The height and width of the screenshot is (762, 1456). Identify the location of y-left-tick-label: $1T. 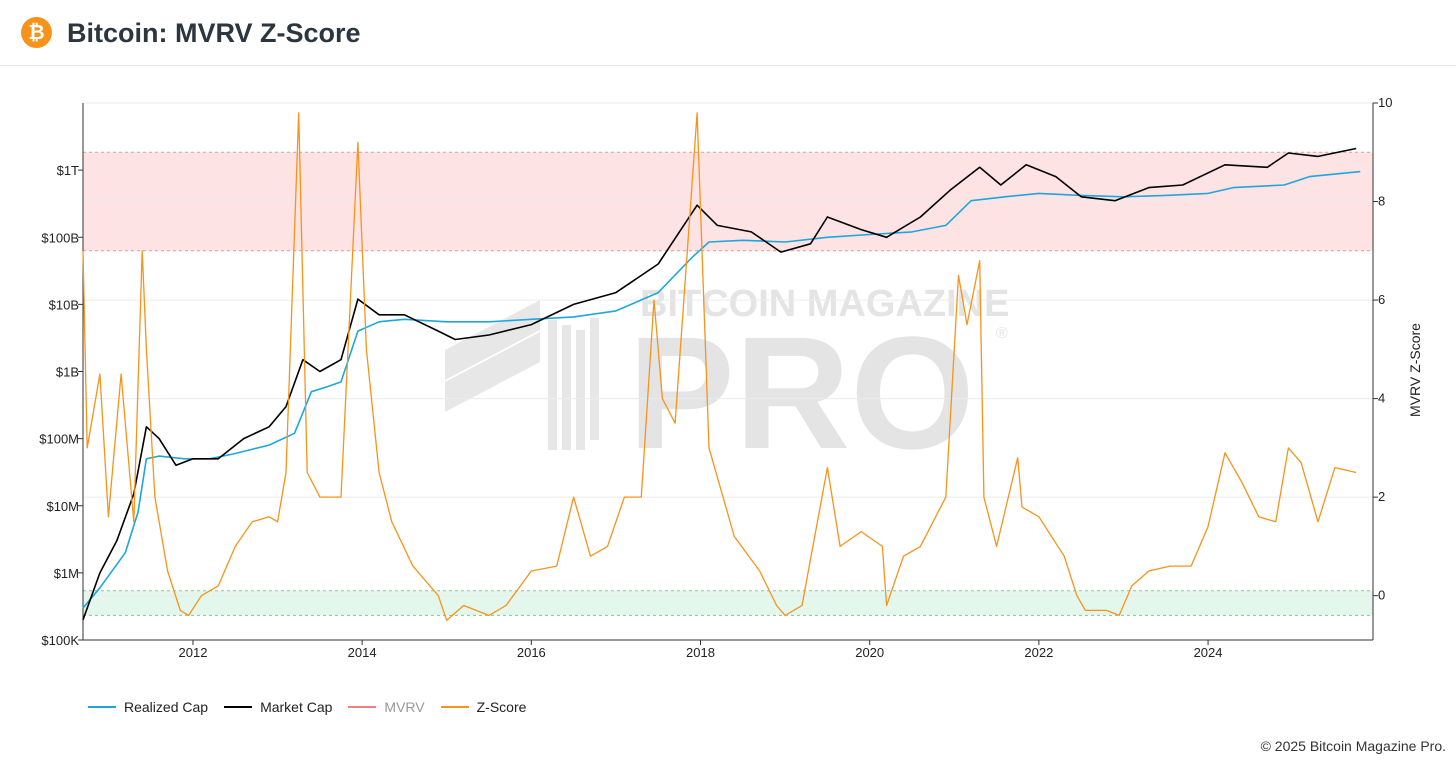
(68, 170).